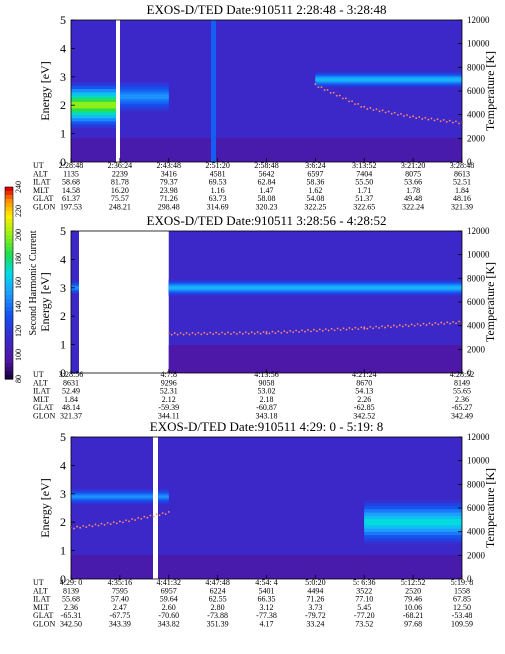 This screenshot has width=505, height=654. I want to click on orbit-cell: 75.57, so click(120, 198).